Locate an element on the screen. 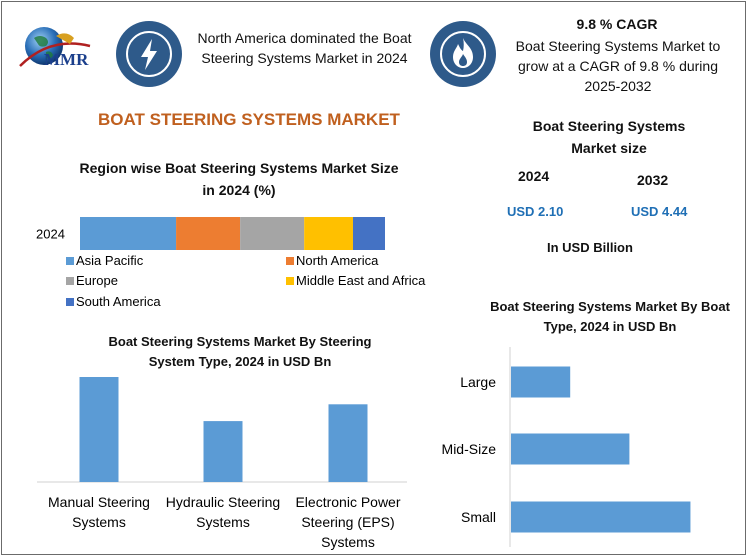 The width and height of the screenshot is (748, 557). region-bar-asia-pacific is located at coordinates (128, 233).